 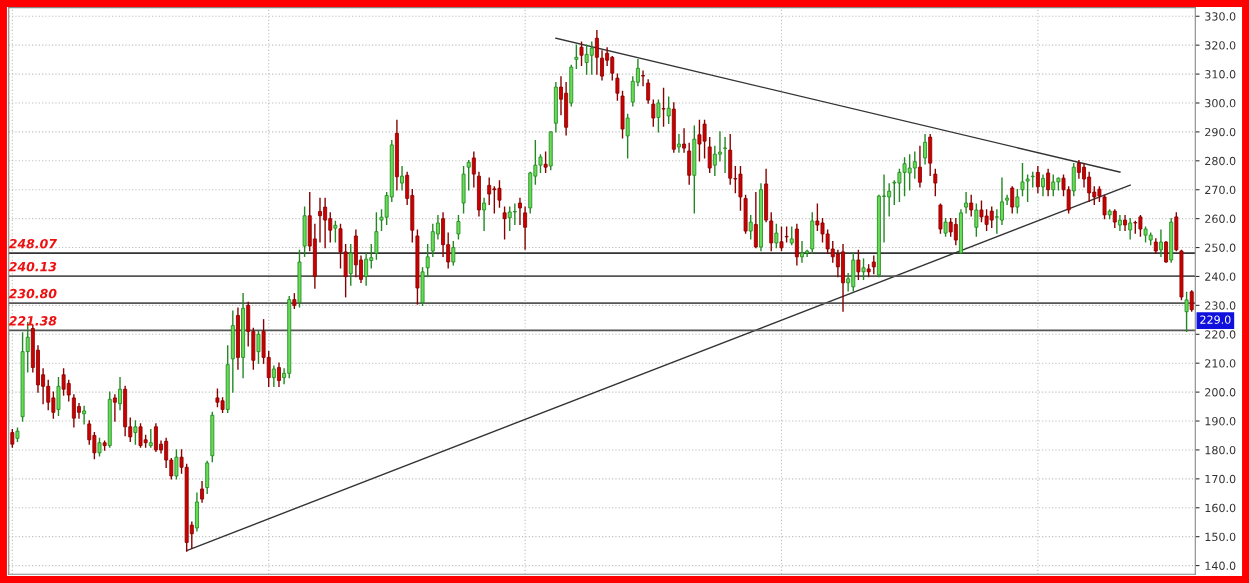 What do you see at coordinates (1220, 219) in the screenshot?
I see `y-tick-label: 260.0` at bounding box center [1220, 219].